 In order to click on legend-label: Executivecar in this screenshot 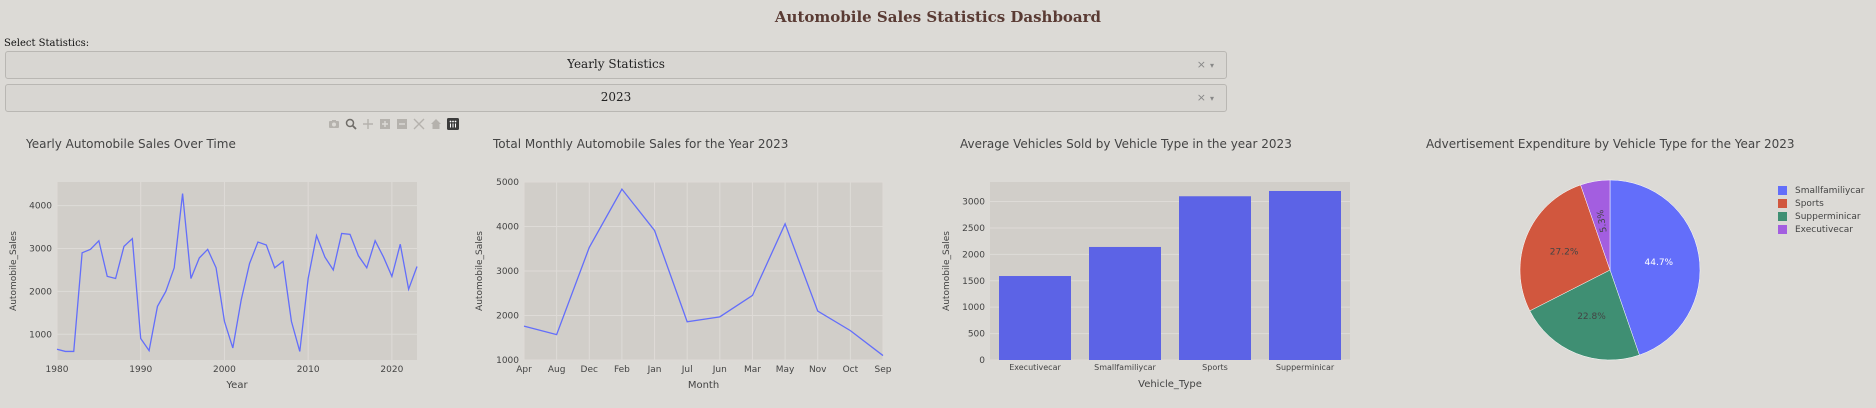, I will do `click(1824, 229)`.